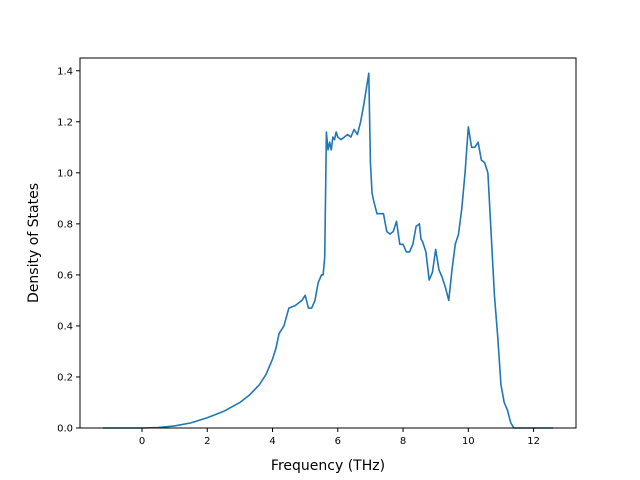 The width and height of the screenshot is (640, 480). Describe the element at coordinates (272, 441) in the screenshot. I see `x-tick-label: 4` at that location.